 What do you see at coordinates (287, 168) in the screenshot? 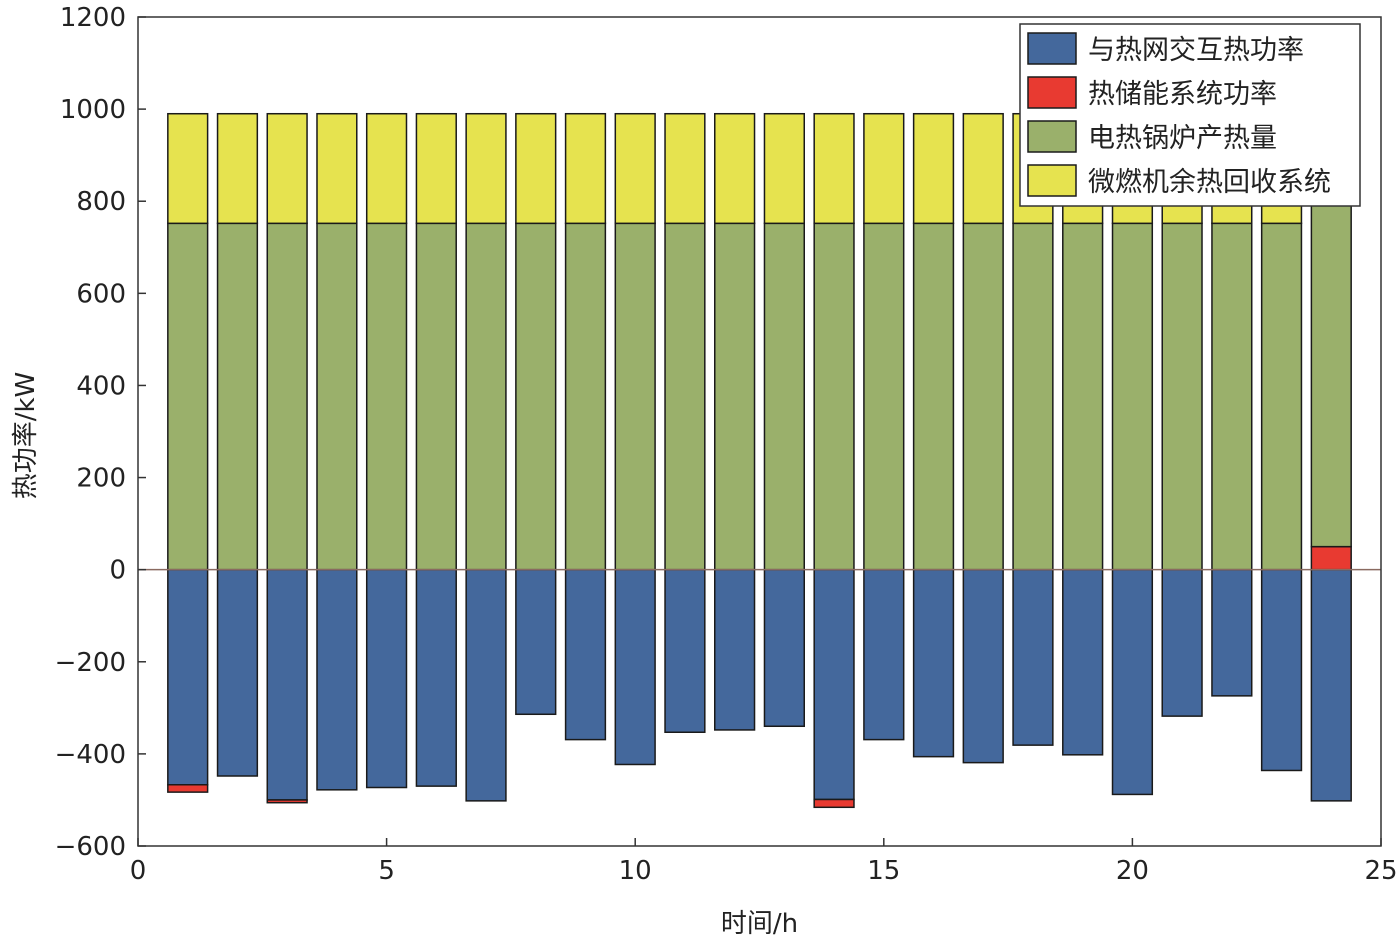
I see `bar-t3-s3` at bounding box center [287, 168].